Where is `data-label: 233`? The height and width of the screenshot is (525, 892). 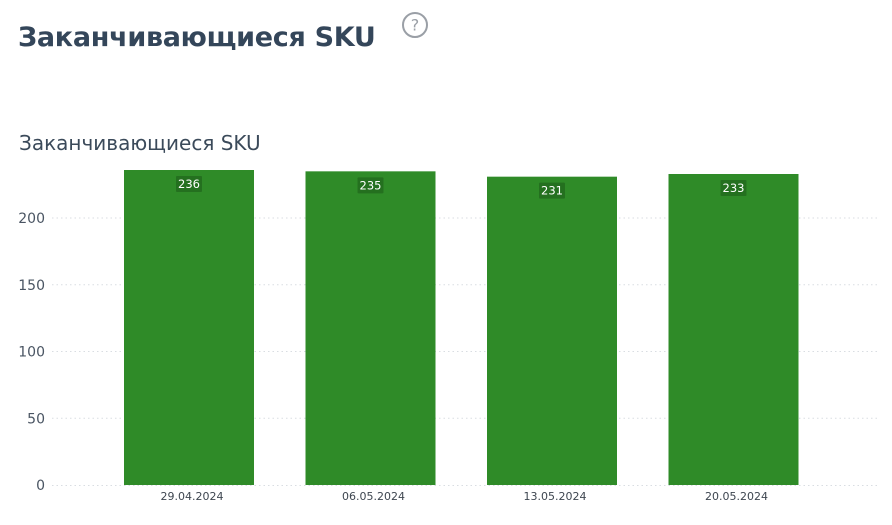 data-label: 233 is located at coordinates (734, 188).